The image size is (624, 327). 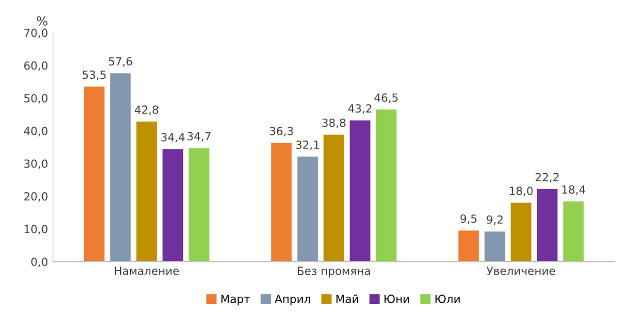 What do you see at coordinates (347, 299) in the screenshot?
I see `legend-label: Май` at bounding box center [347, 299].